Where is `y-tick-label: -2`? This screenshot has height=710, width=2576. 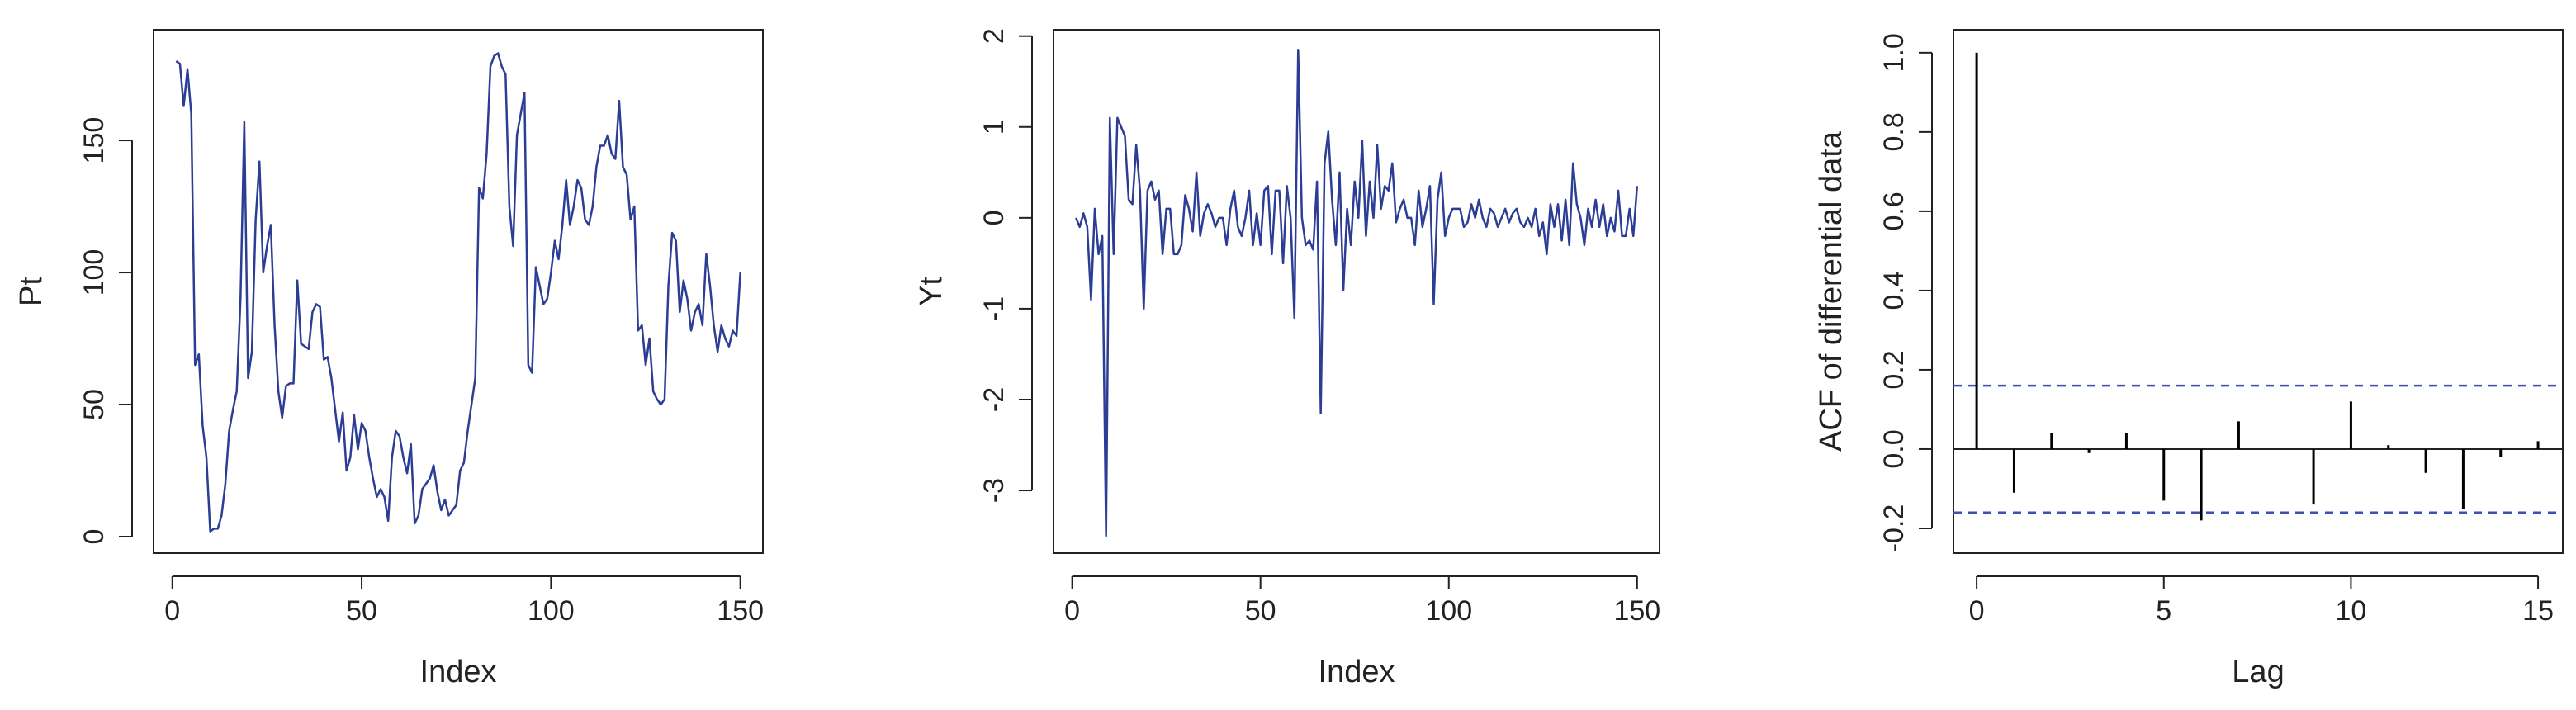 y-tick-label: -2 is located at coordinates (994, 399).